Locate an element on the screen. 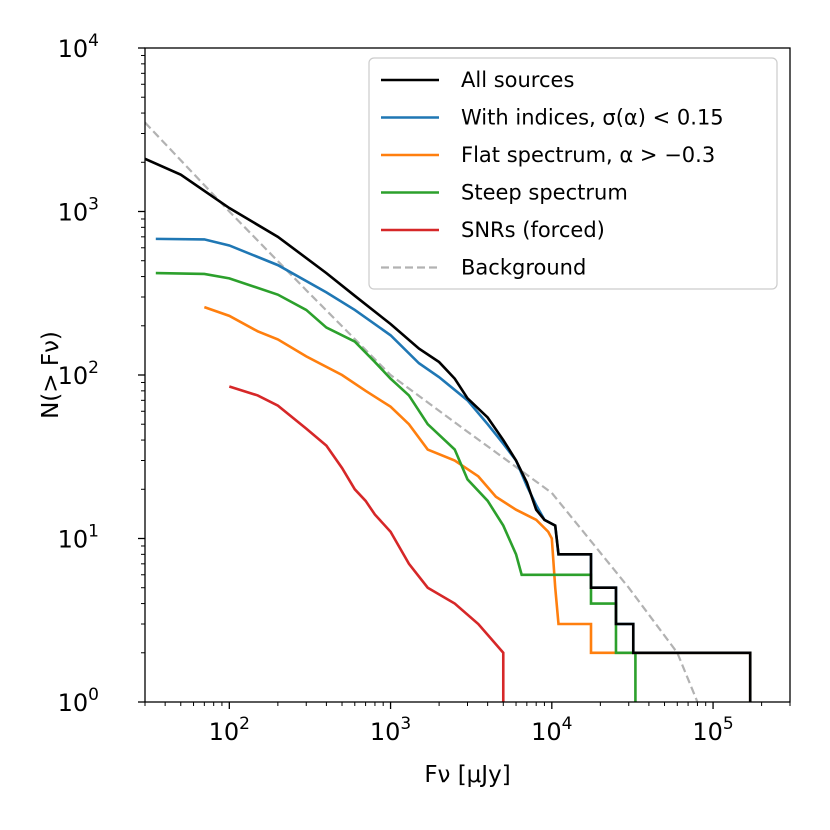  legend-label-steep-spectrum: Steep spectrum is located at coordinates (544, 193).